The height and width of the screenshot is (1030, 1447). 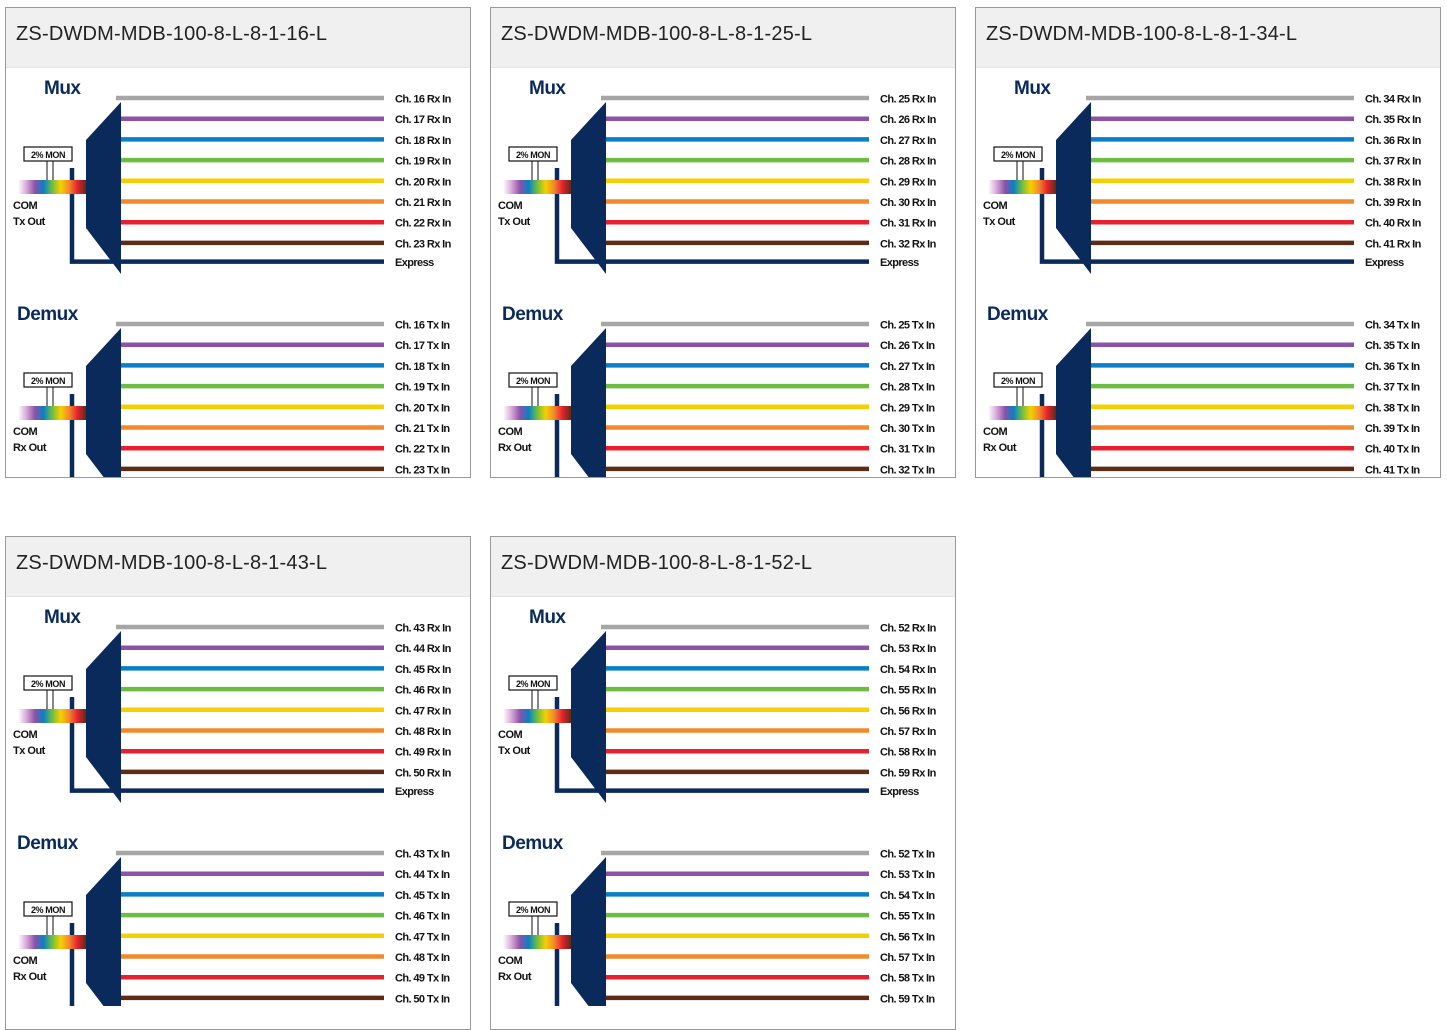 I want to click on channel-label-3: Ch. 18 Tx In, so click(x=422, y=367).